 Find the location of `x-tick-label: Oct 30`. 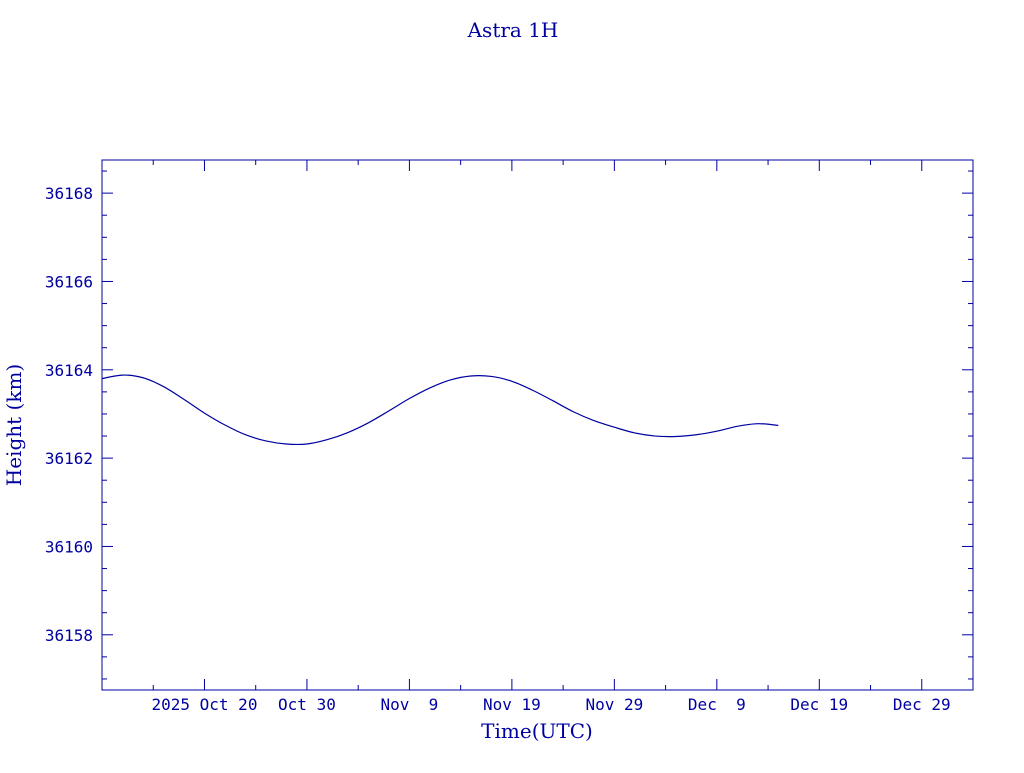

x-tick-label: Oct 30 is located at coordinates (307, 704).